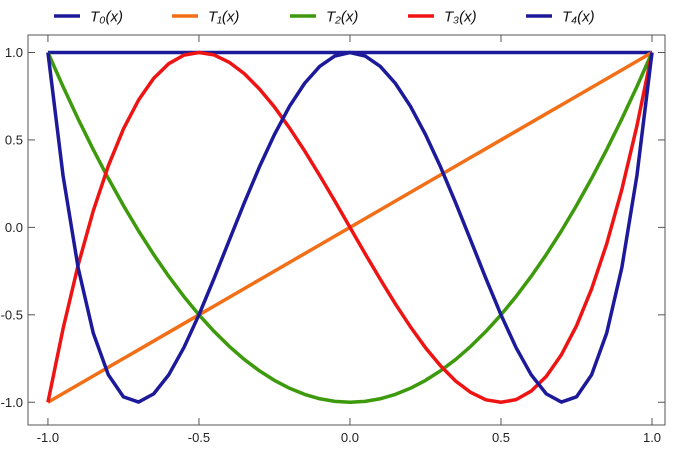 This screenshot has height=457, width=678. What do you see at coordinates (14, 139) in the screenshot?
I see `y-tick-label: 0.5` at bounding box center [14, 139].